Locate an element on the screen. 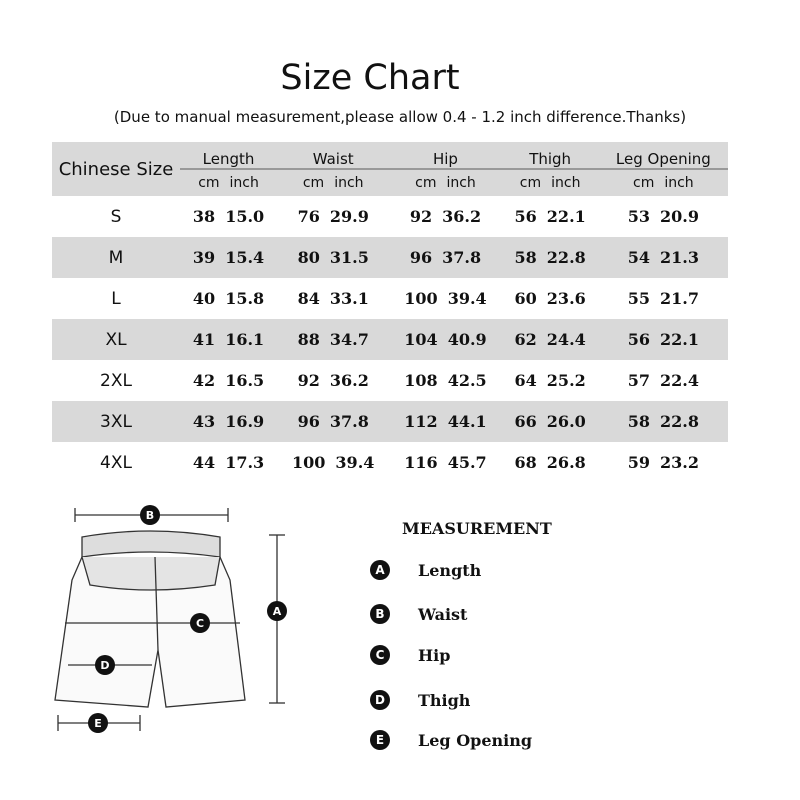 The image size is (800, 800). cm-value: 88 is located at coordinates (308, 339).